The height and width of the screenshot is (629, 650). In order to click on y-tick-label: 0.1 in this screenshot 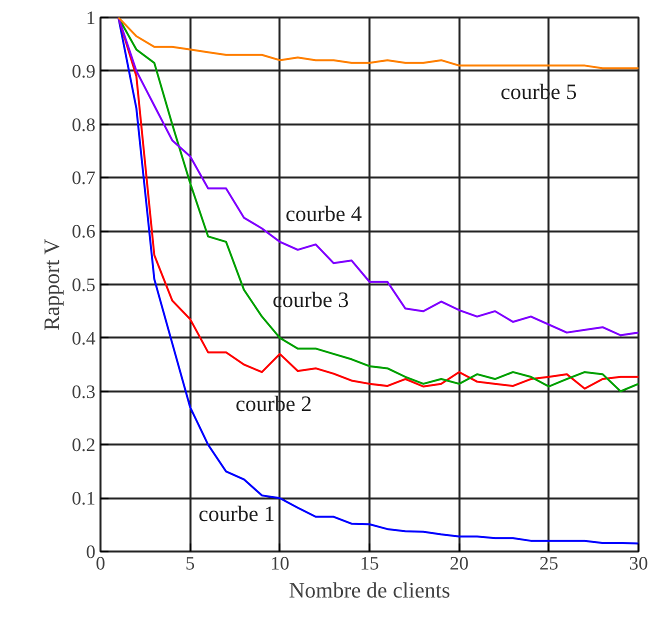, I will do `click(84, 499)`.